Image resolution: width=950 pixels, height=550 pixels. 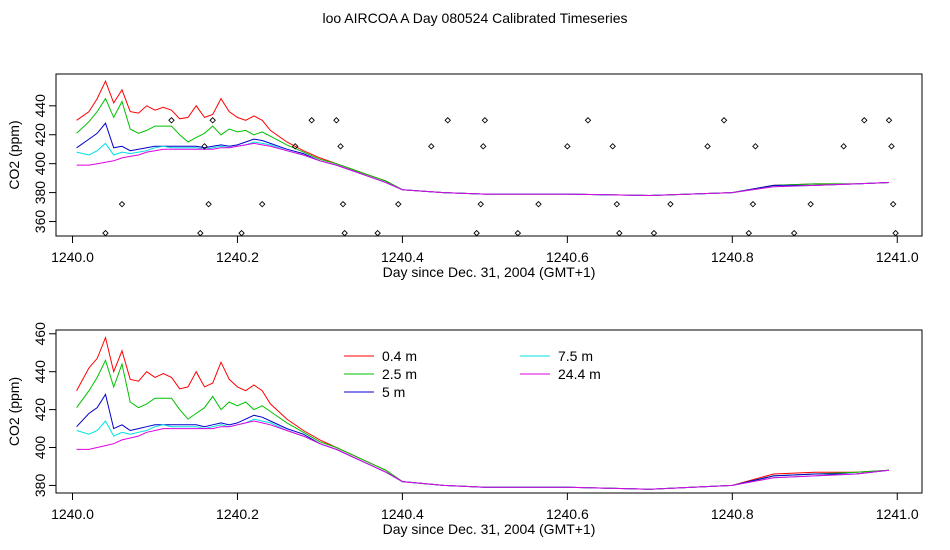 I want to click on legend-label-4: 24.4 m, so click(x=579, y=374).